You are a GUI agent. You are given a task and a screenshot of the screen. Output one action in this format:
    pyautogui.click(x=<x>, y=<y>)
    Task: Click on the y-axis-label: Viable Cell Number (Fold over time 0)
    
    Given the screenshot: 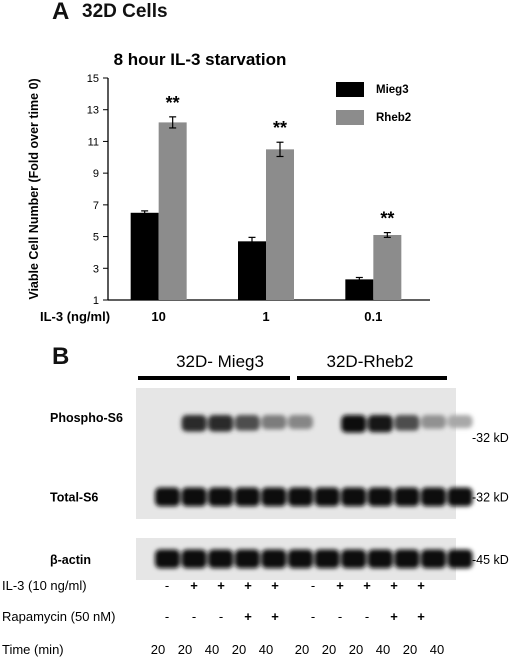 What is the action you would take?
    pyautogui.click(x=34, y=188)
    